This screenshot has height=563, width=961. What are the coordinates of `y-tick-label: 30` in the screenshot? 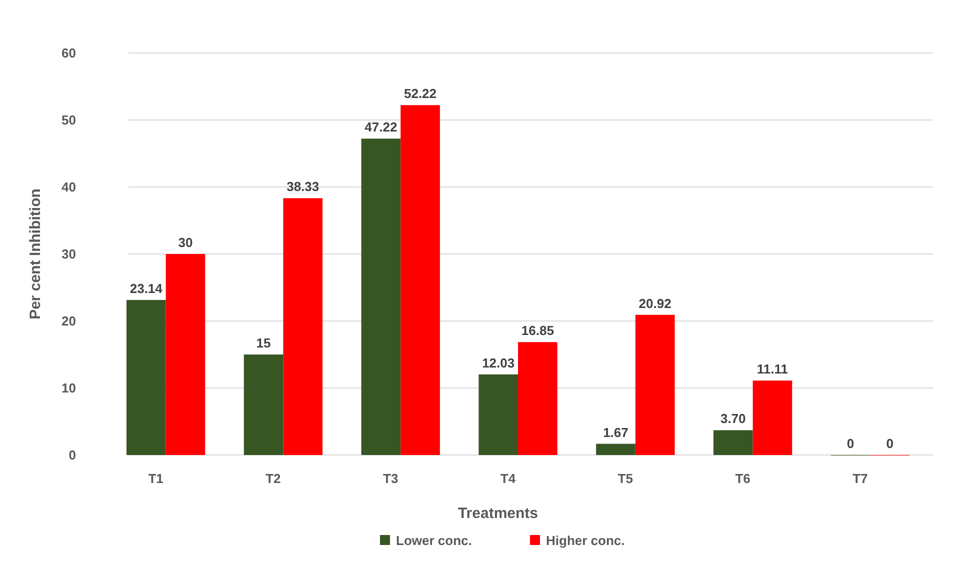 It's located at (69, 254).